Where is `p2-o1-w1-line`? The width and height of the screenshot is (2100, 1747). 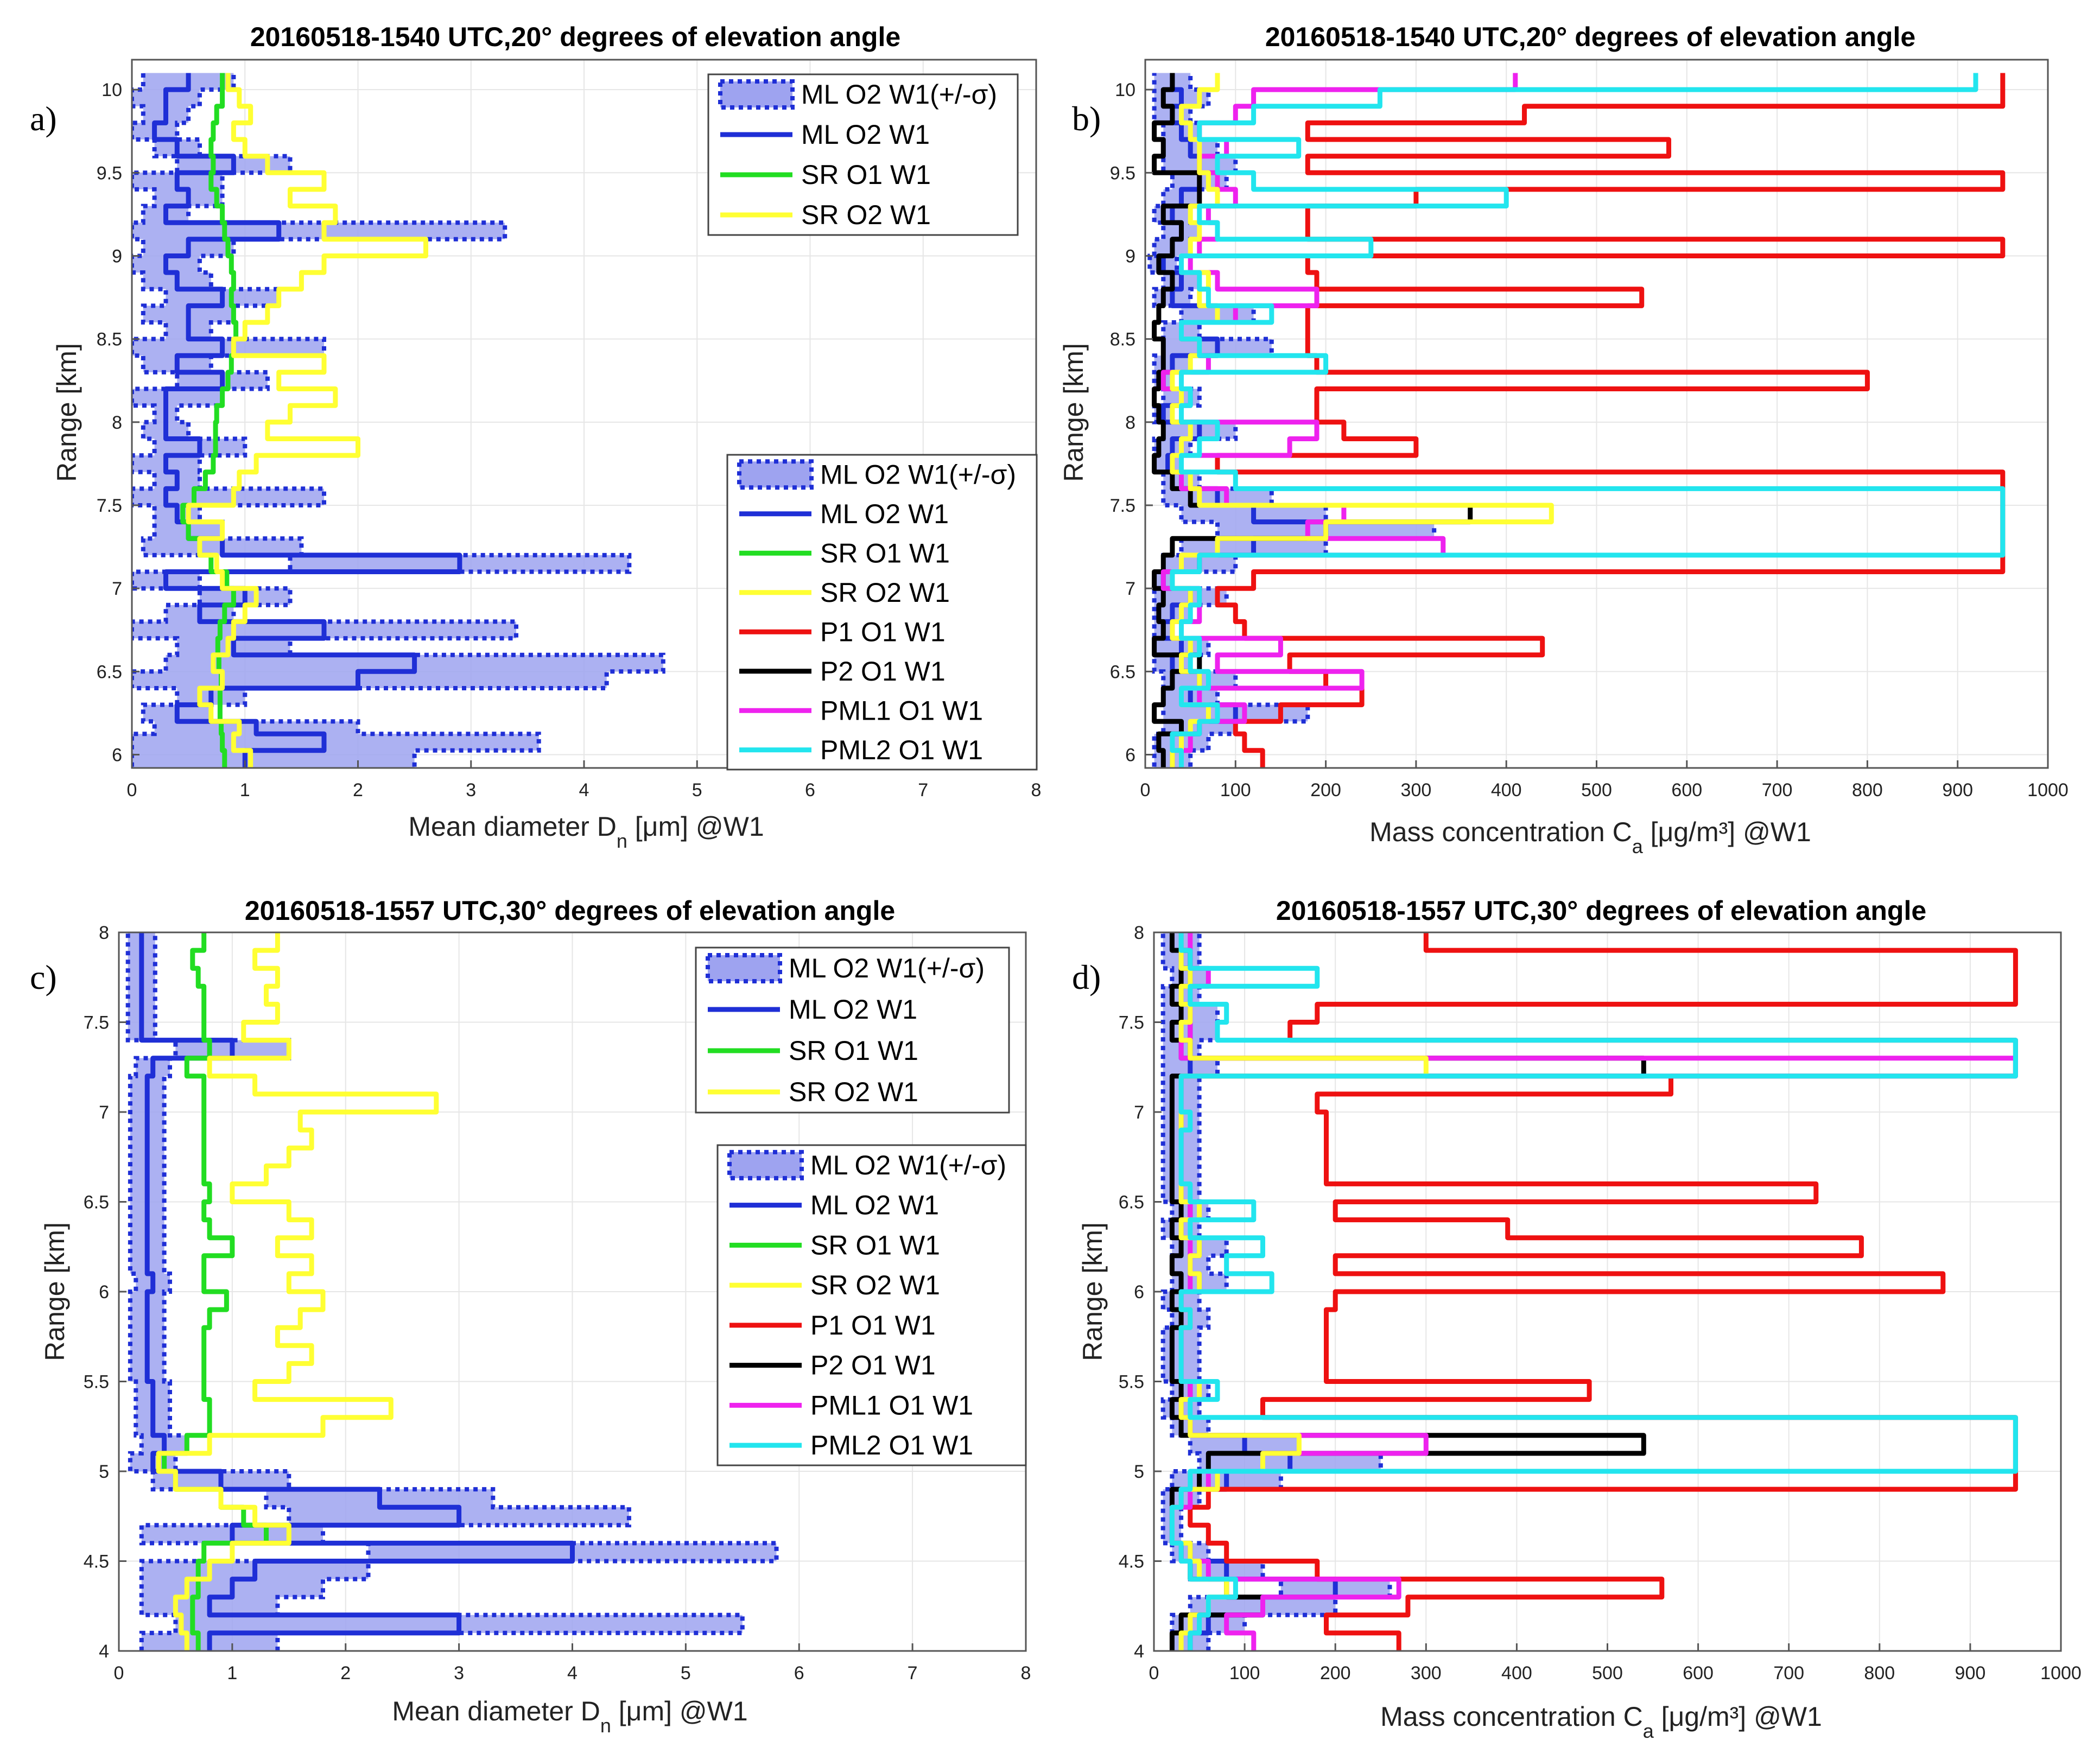
p2-o1-w1-line is located at coordinates (1312, 420).